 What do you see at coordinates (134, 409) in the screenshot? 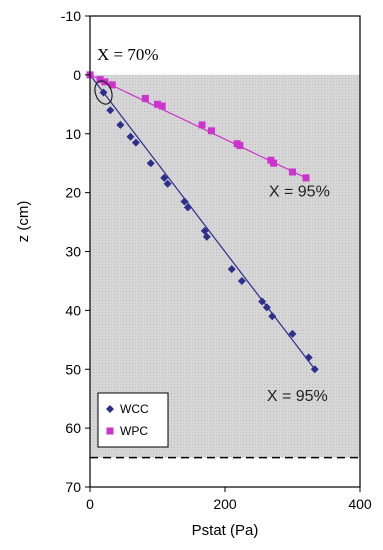
I see `legend-label-wcc: WCC` at bounding box center [134, 409].